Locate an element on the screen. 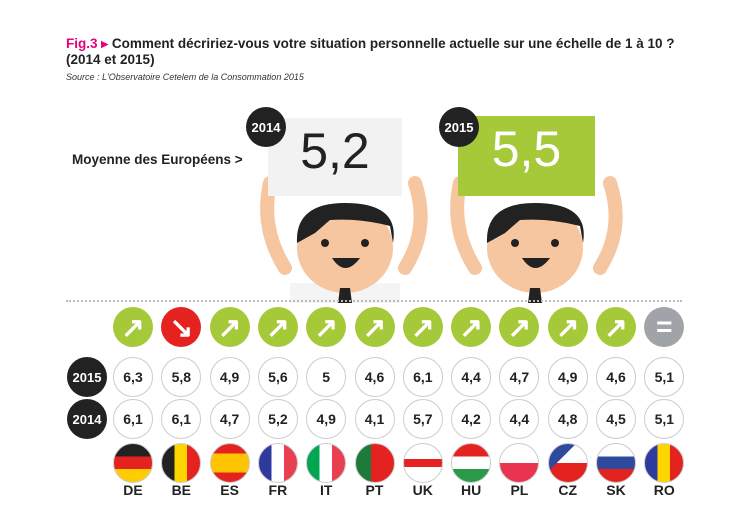  value-2015-SK: 4,6 is located at coordinates (616, 377).